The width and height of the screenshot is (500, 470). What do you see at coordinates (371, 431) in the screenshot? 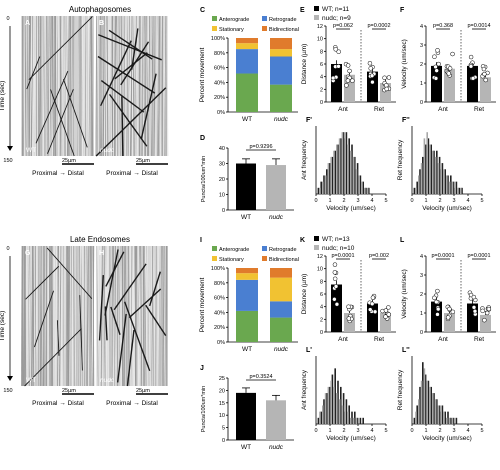
I see `x-tick-label: 4` at bounding box center [371, 431].